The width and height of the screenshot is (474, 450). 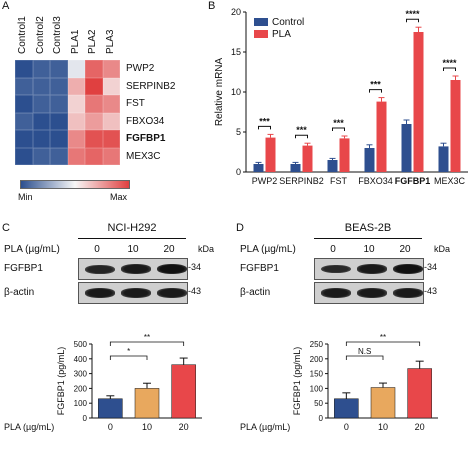 What do you see at coordinates (375, 181) in the screenshot?
I see `x-tick-label: FBXO34` at bounding box center [375, 181].